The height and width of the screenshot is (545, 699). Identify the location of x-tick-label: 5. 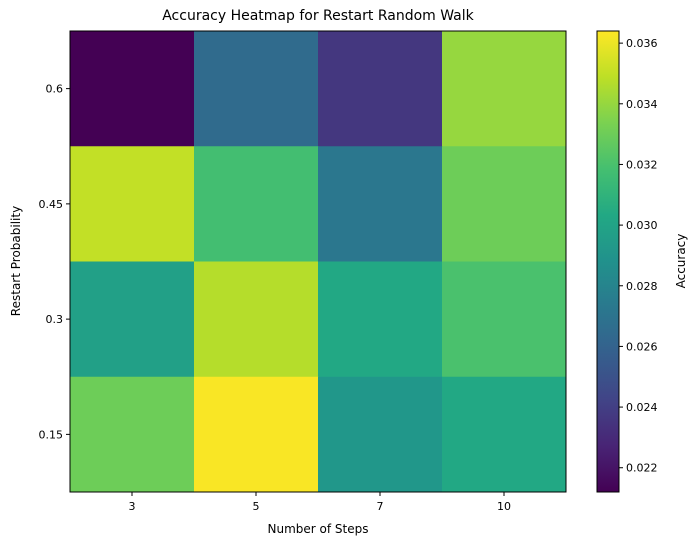
(256, 506).